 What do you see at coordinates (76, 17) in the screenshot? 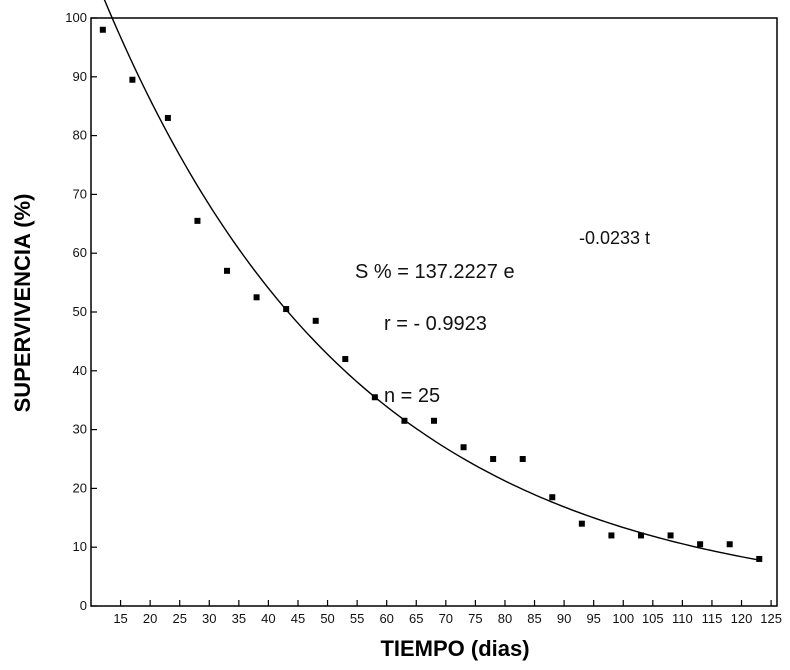
I see `y-tick-label: 100` at bounding box center [76, 17].